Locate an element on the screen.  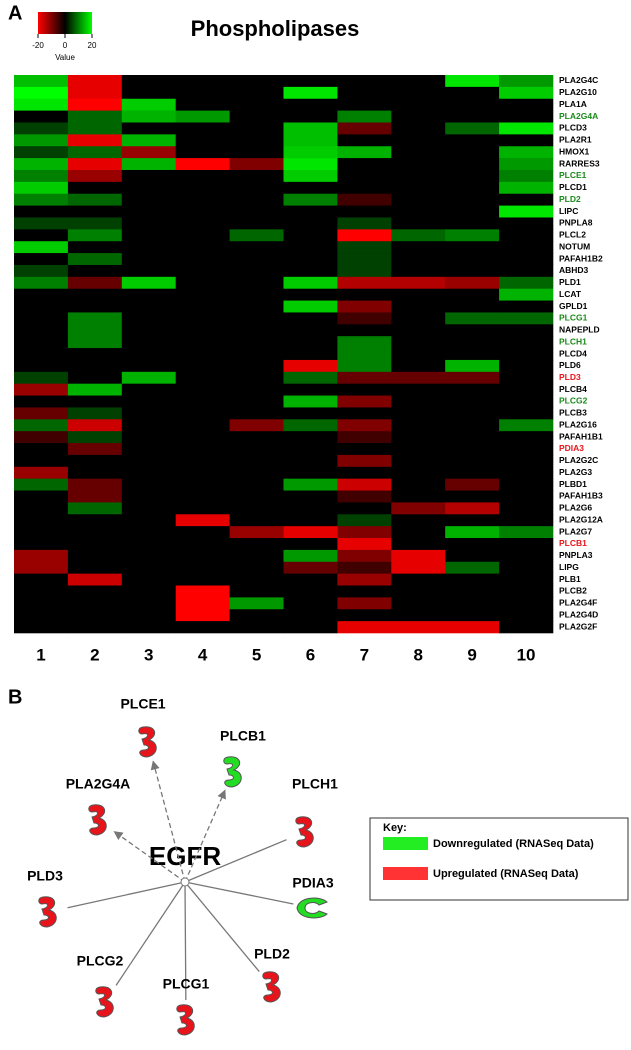
node-label: PDIA3 is located at coordinates (312, 883).